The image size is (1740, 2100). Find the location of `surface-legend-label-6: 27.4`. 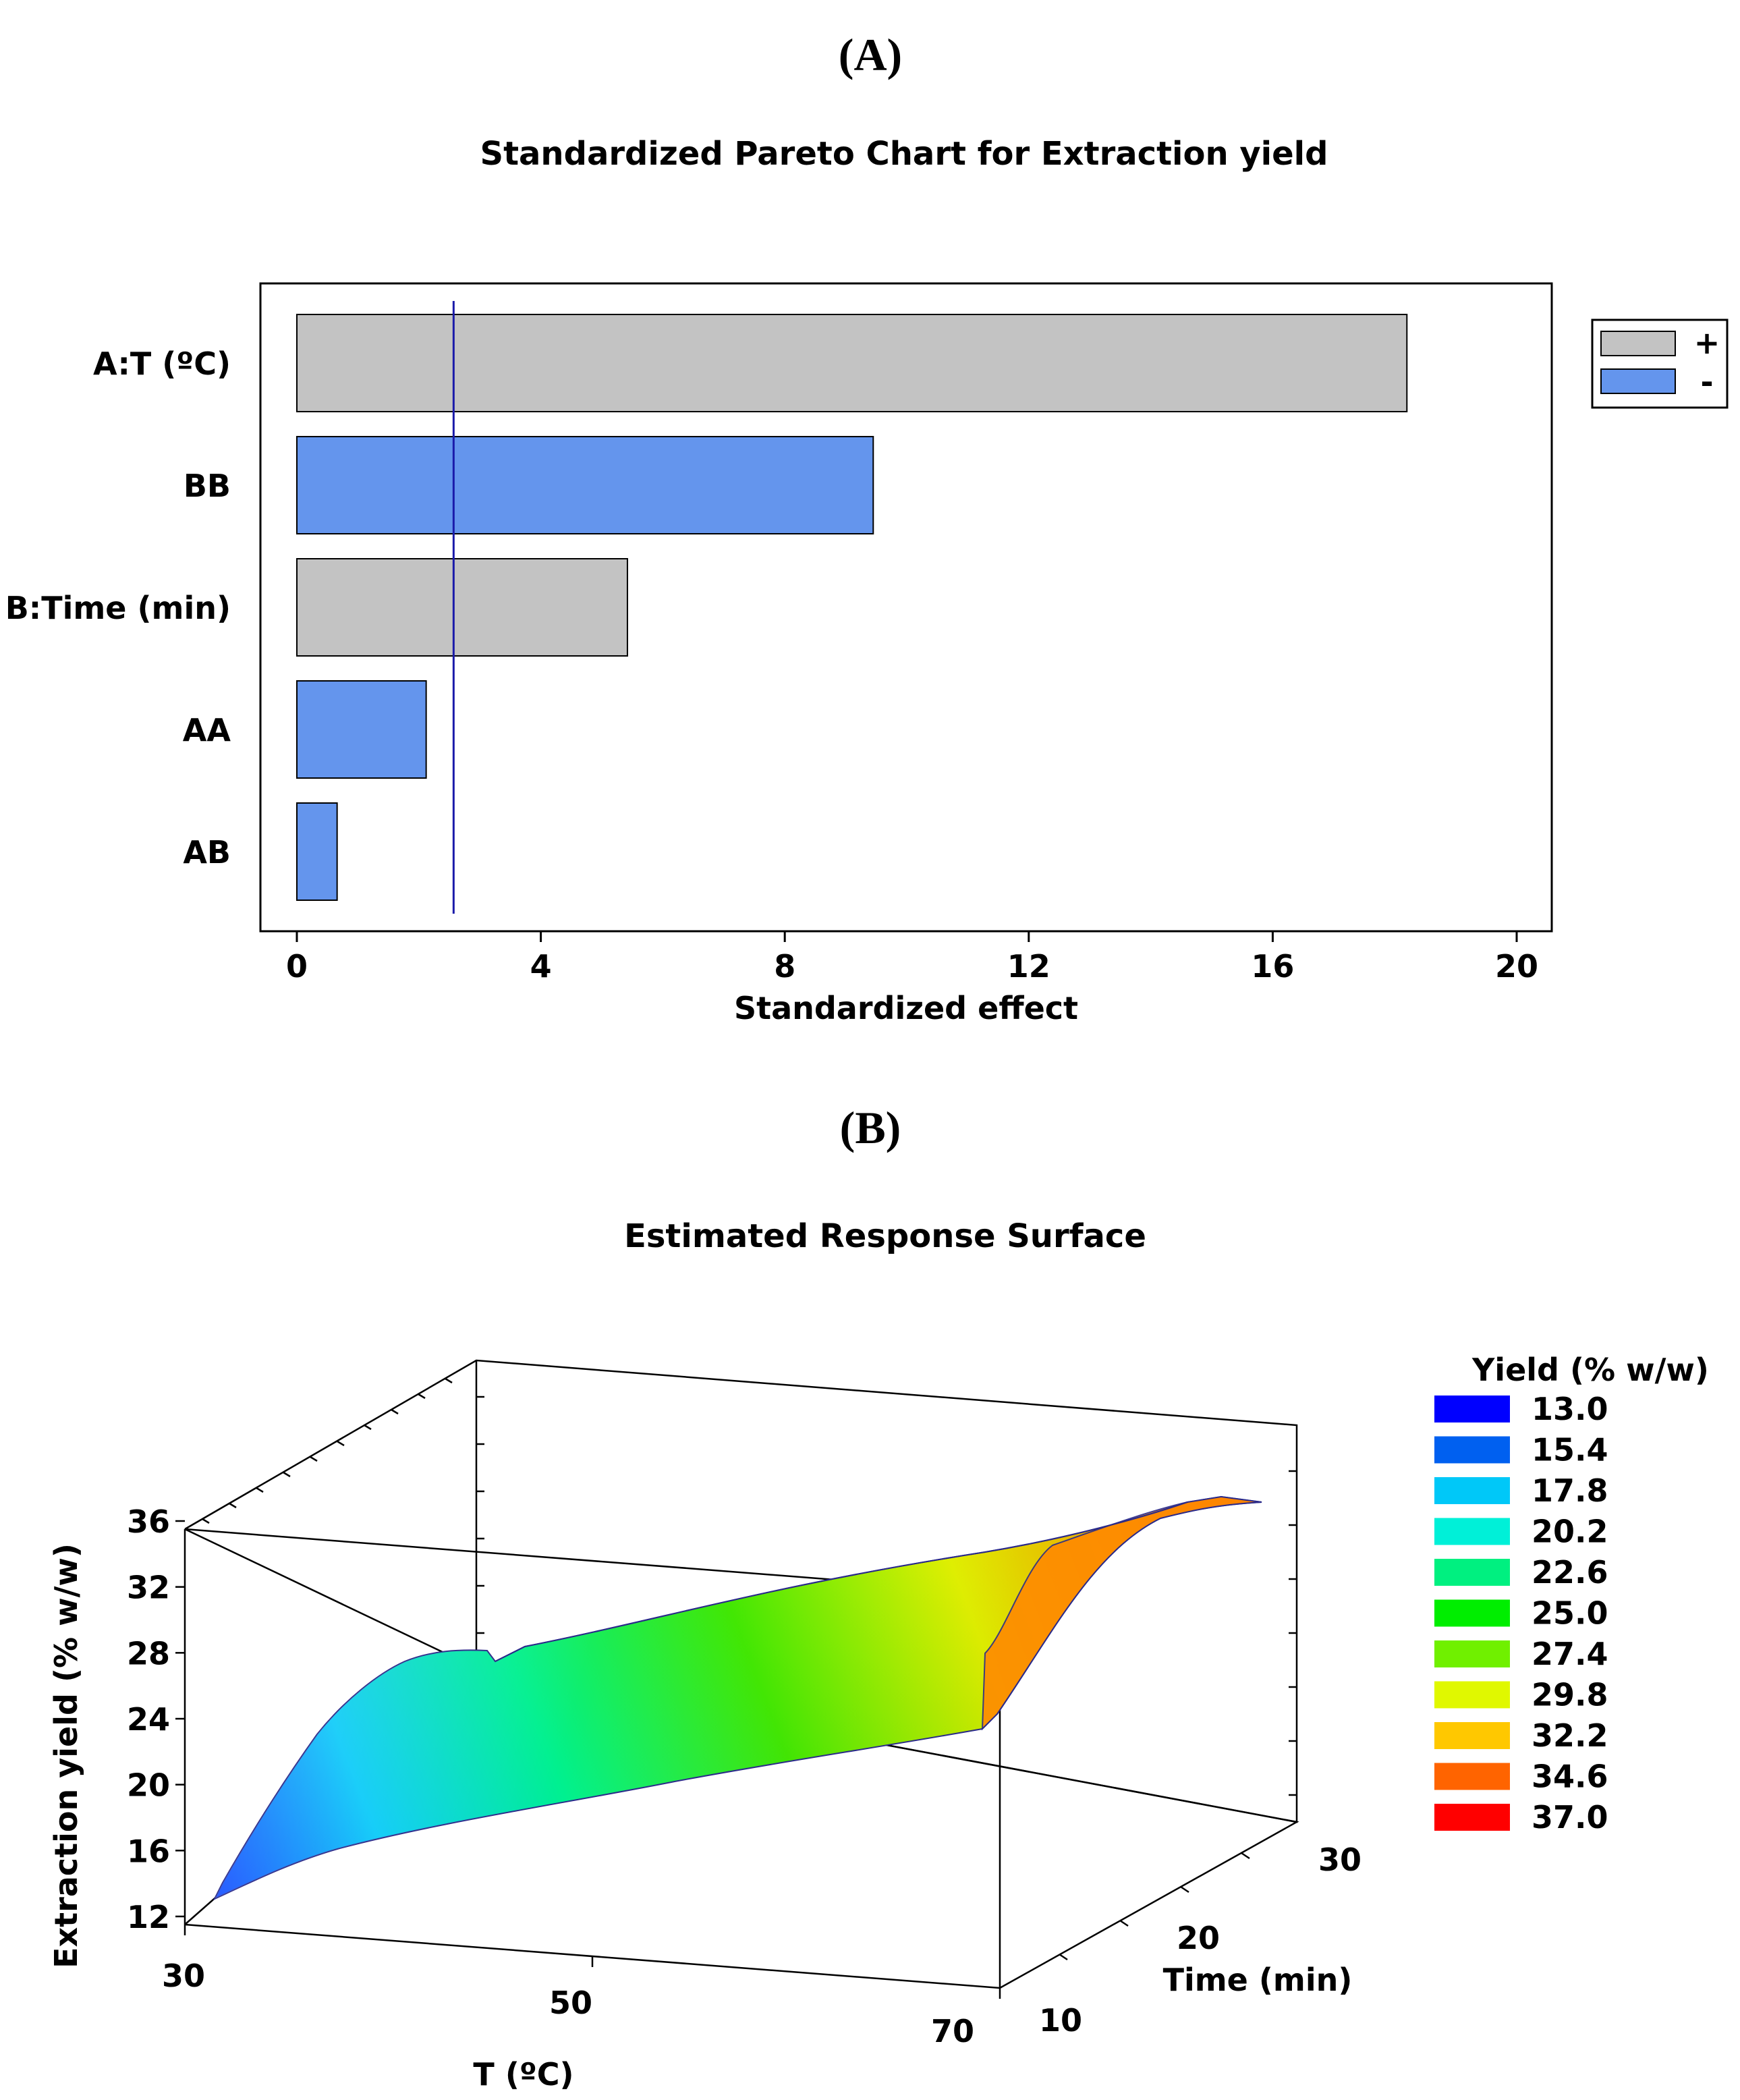

surface-legend-label-6: 27.4 is located at coordinates (1570, 1654).